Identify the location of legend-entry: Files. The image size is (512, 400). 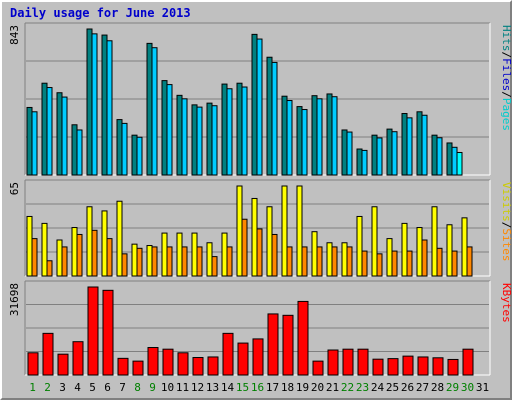
(506, 74).